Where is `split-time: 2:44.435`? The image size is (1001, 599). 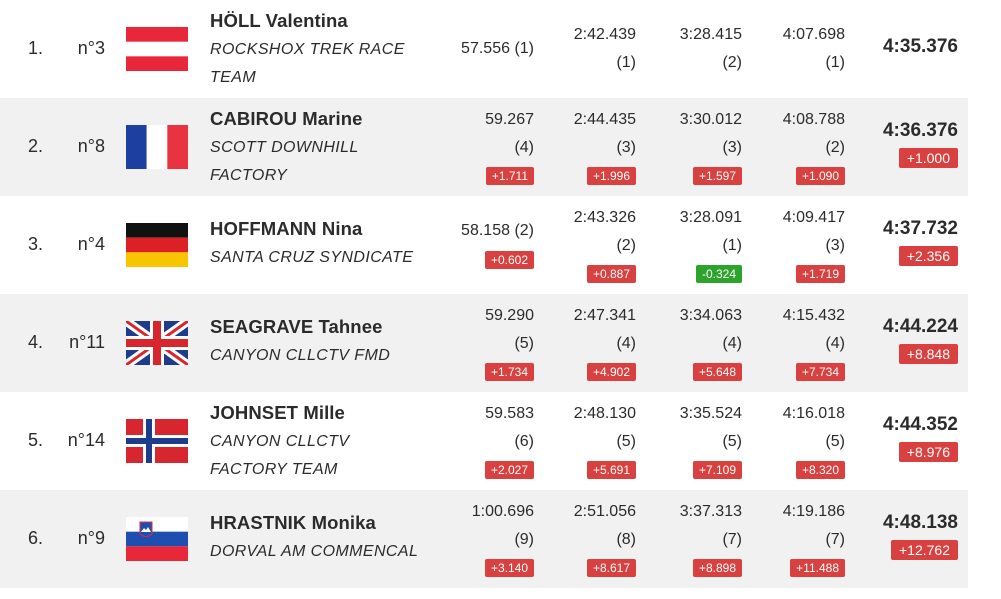 split-time: 2:44.435 is located at coordinates (604, 119).